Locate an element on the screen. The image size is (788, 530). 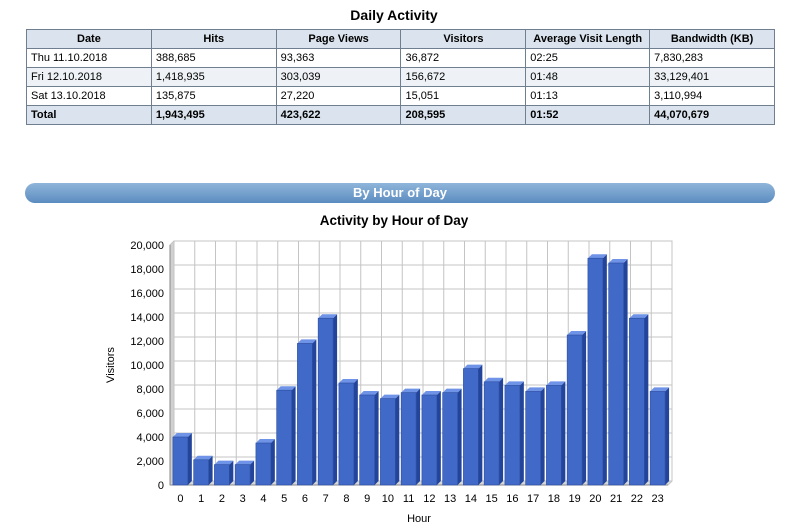
x-tick-label: 5 is located at coordinates (284, 499).